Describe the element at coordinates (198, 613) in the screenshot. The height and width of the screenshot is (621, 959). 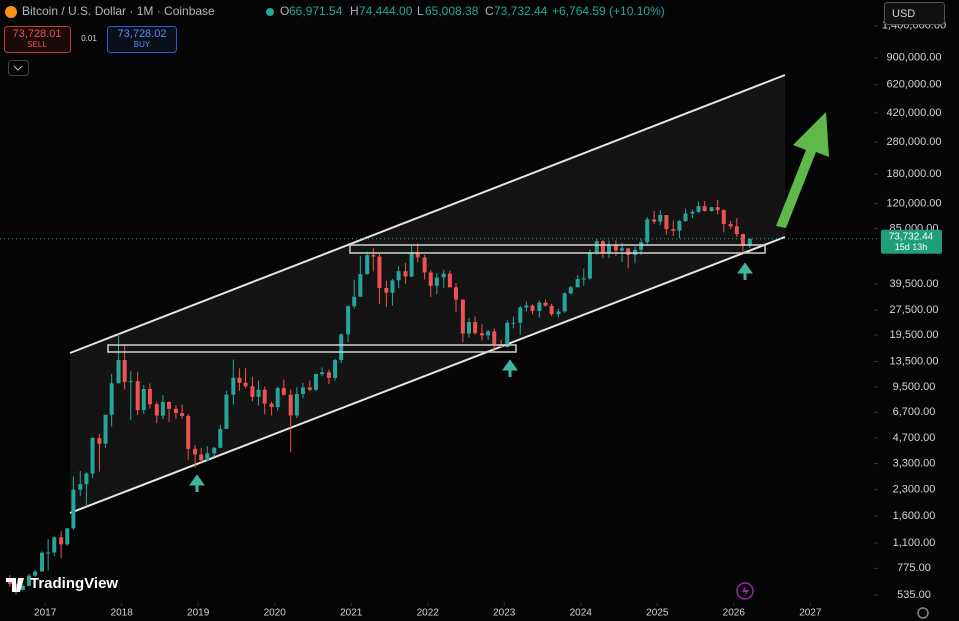
I see `x-tick-label: 2019` at that location.